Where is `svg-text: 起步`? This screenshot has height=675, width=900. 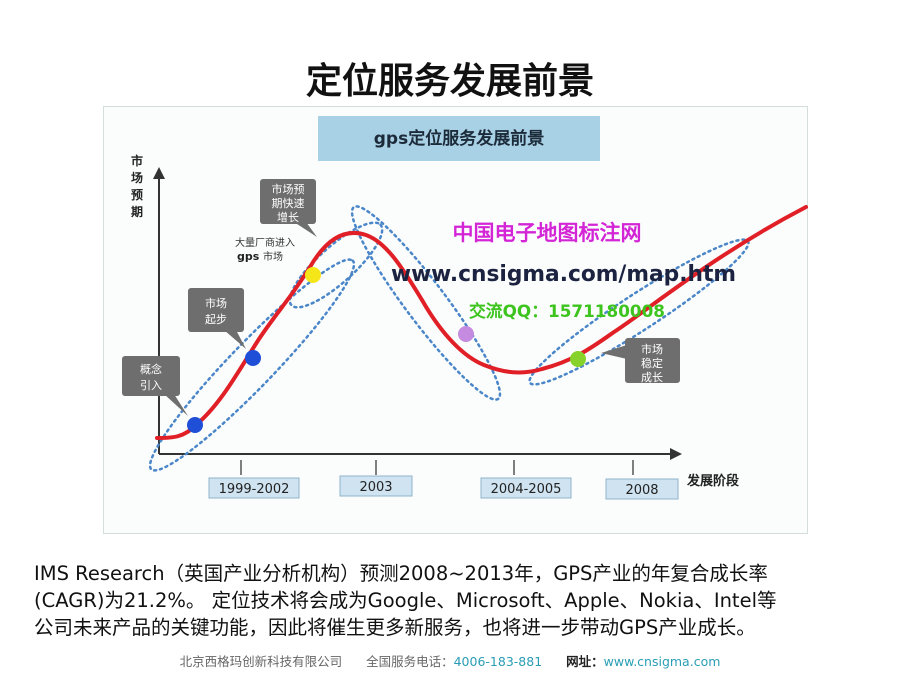
svg-text: 起步 is located at coordinates (216, 319).